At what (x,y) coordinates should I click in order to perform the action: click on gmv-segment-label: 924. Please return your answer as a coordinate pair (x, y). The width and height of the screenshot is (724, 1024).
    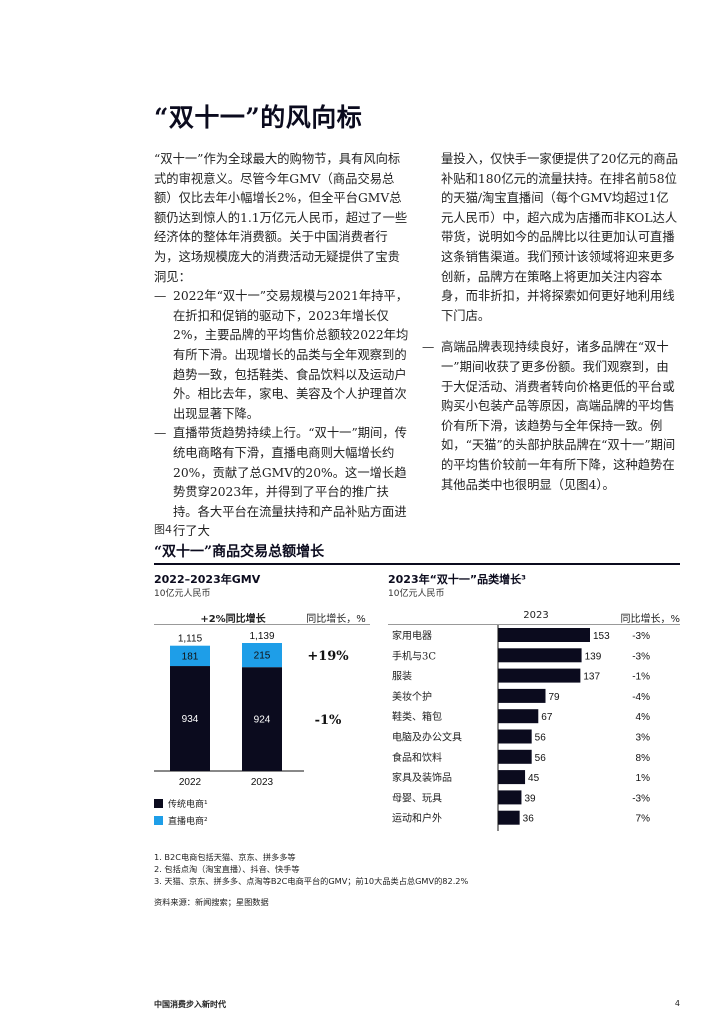
    Looking at the image, I should click on (262, 720).